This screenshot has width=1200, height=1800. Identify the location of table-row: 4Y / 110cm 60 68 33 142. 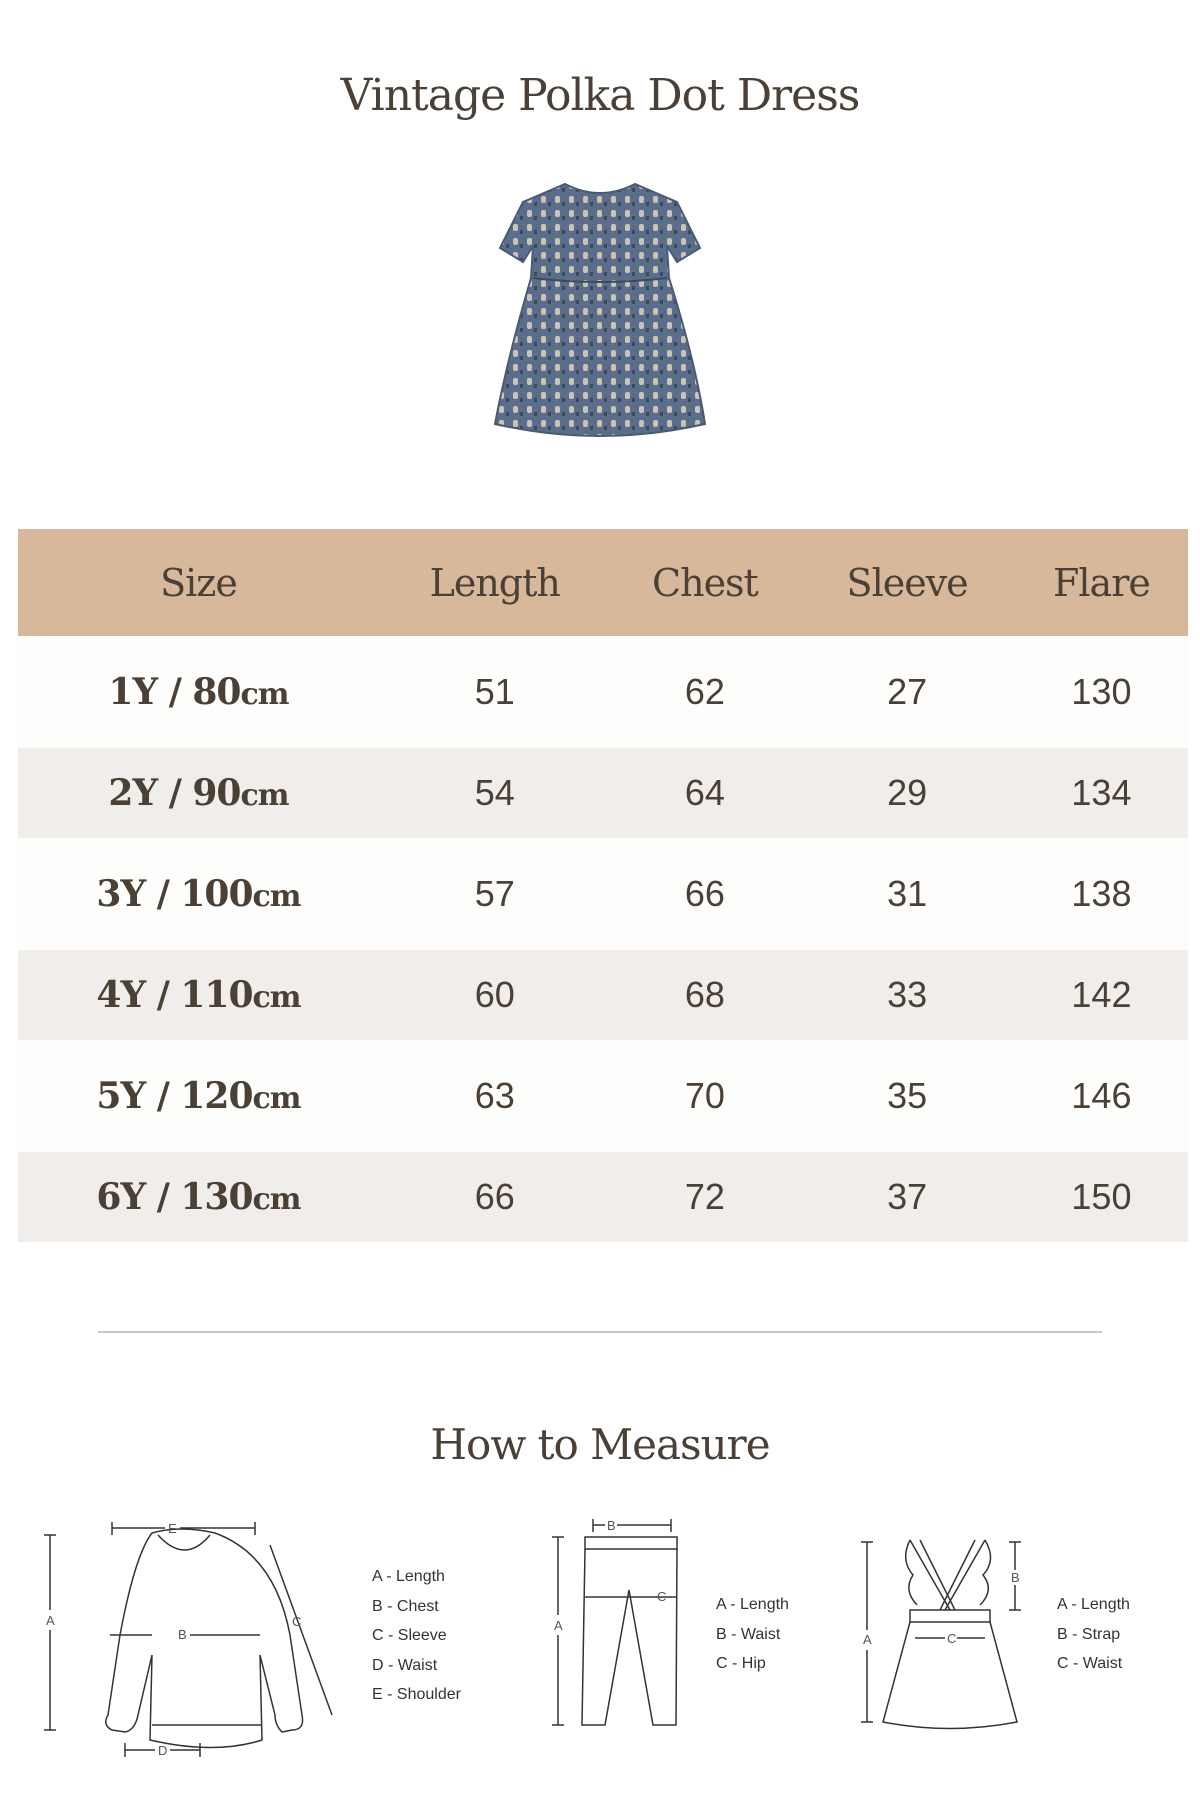
(603, 995).